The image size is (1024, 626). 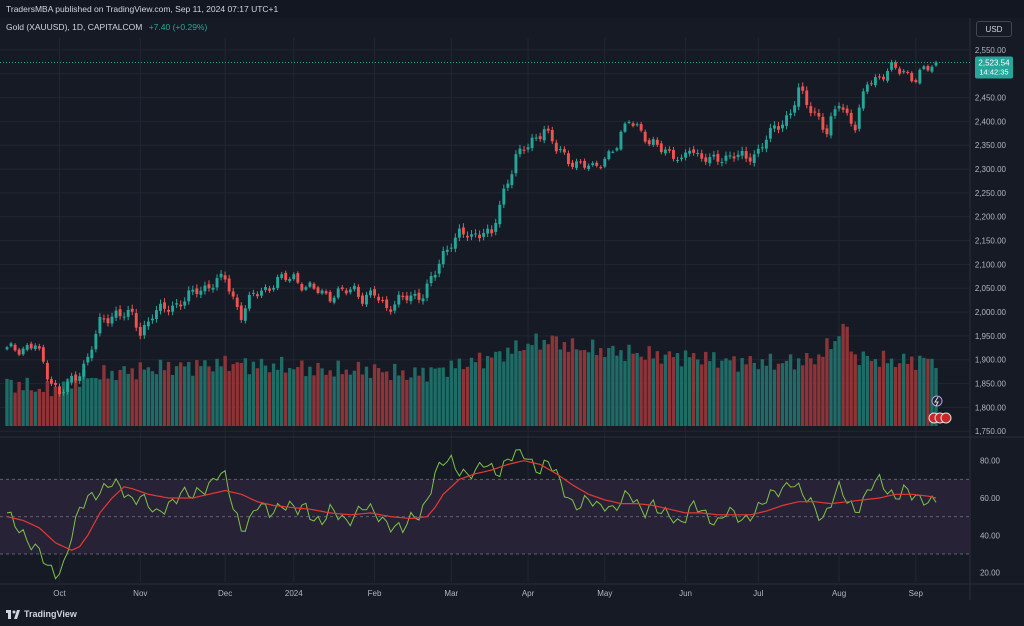 What do you see at coordinates (528, 593) in the screenshot?
I see `time-tick-label: Apr` at bounding box center [528, 593].